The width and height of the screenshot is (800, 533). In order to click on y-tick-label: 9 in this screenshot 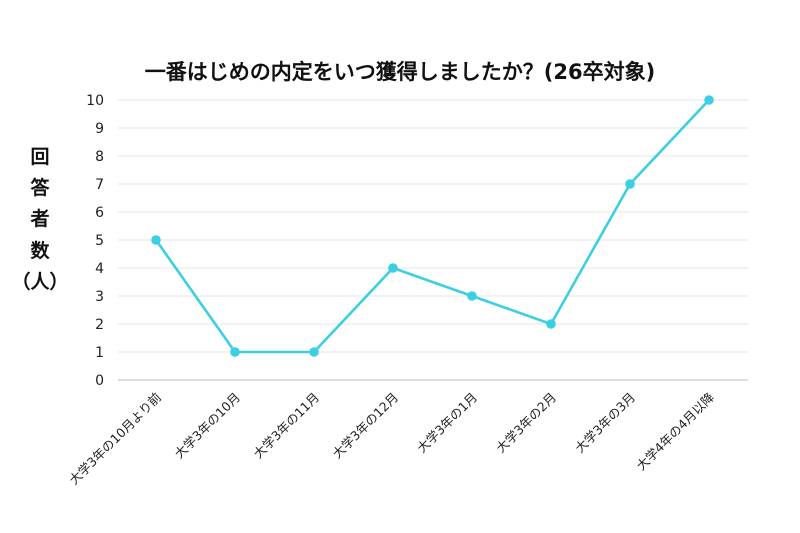, I will do `click(99, 129)`.